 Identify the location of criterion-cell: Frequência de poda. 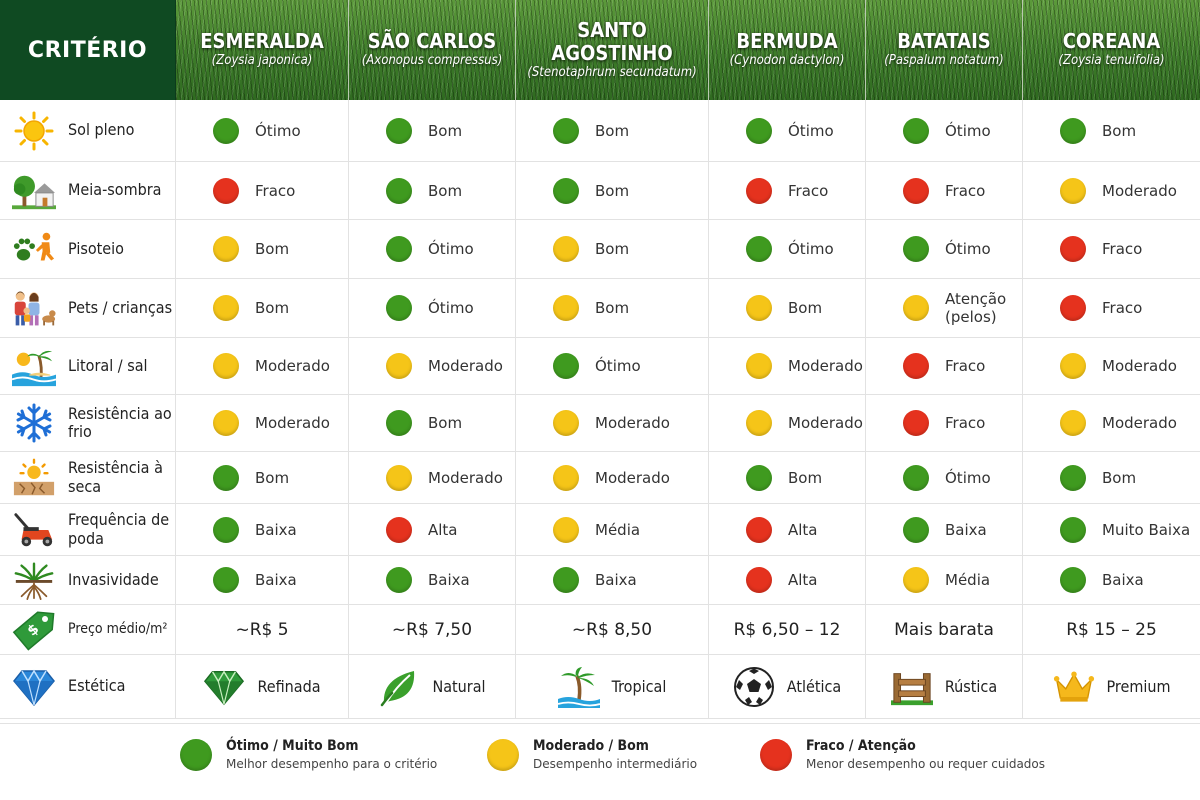
(88, 530).